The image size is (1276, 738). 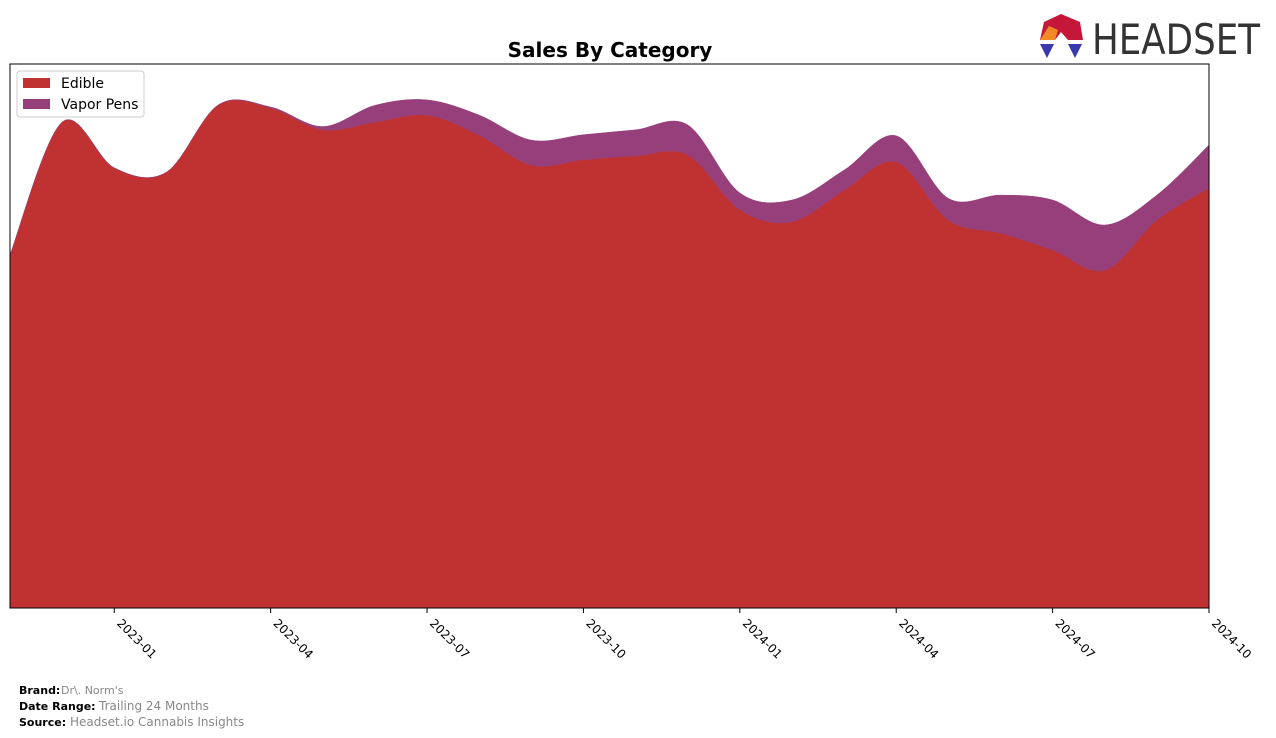 What do you see at coordinates (42, 722) in the screenshot?
I see `footer-label: Source:` at bounding box center [42, 722].